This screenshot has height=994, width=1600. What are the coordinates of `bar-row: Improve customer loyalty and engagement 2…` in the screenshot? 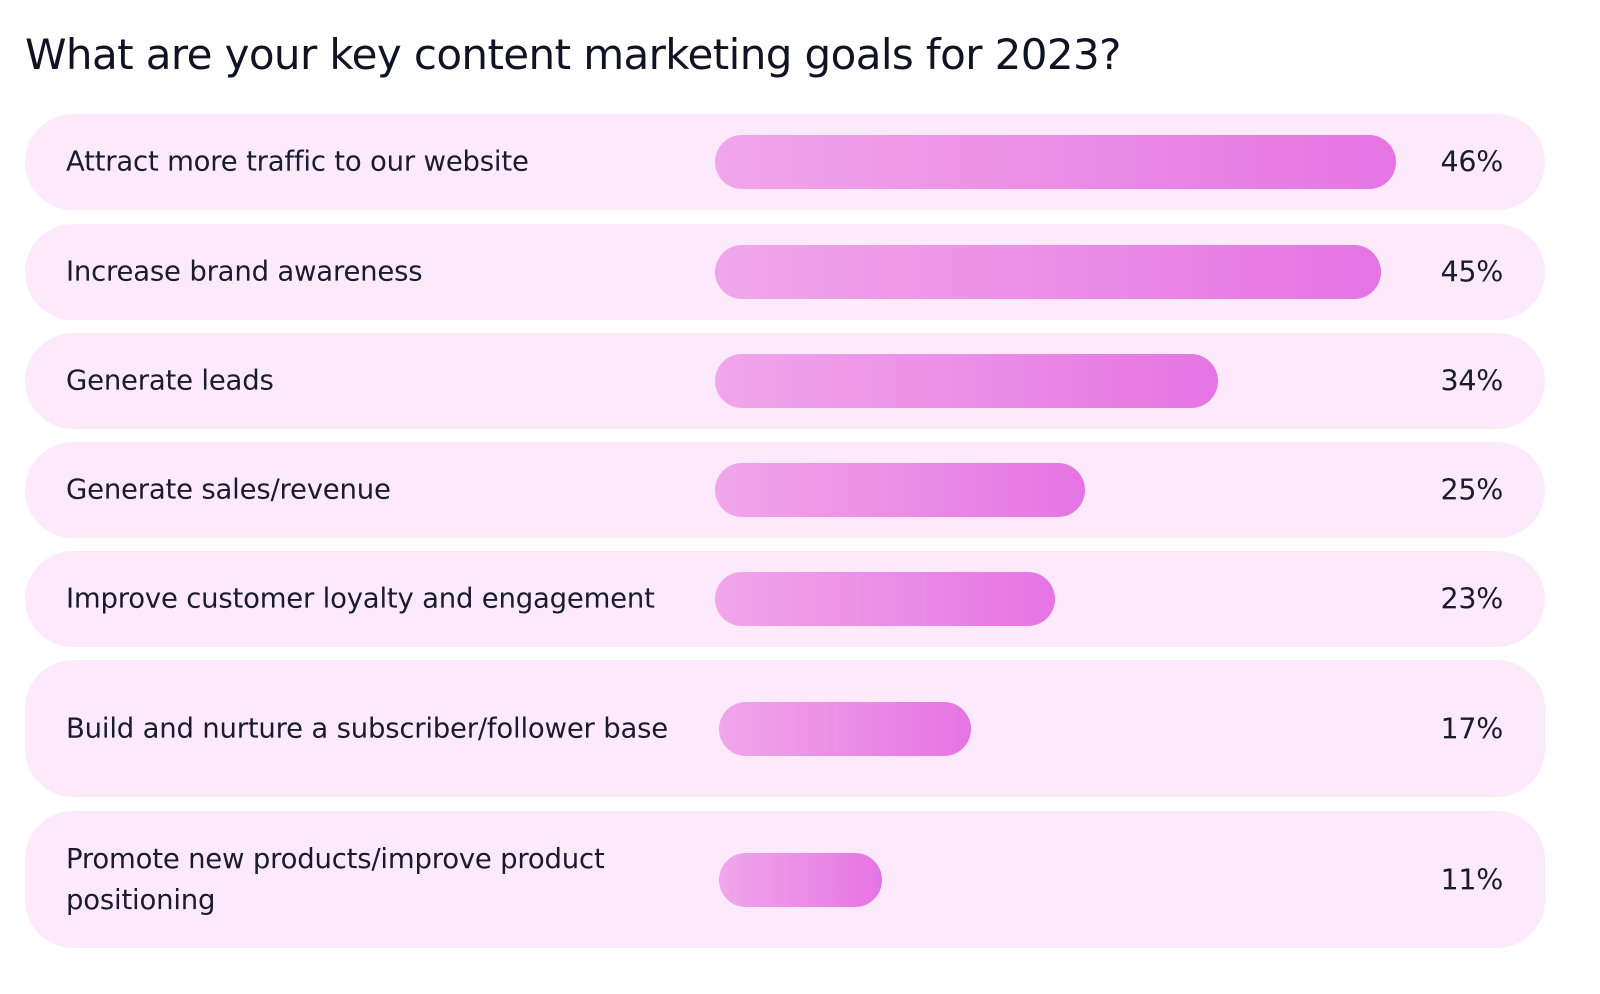 It's located at (785, 599).